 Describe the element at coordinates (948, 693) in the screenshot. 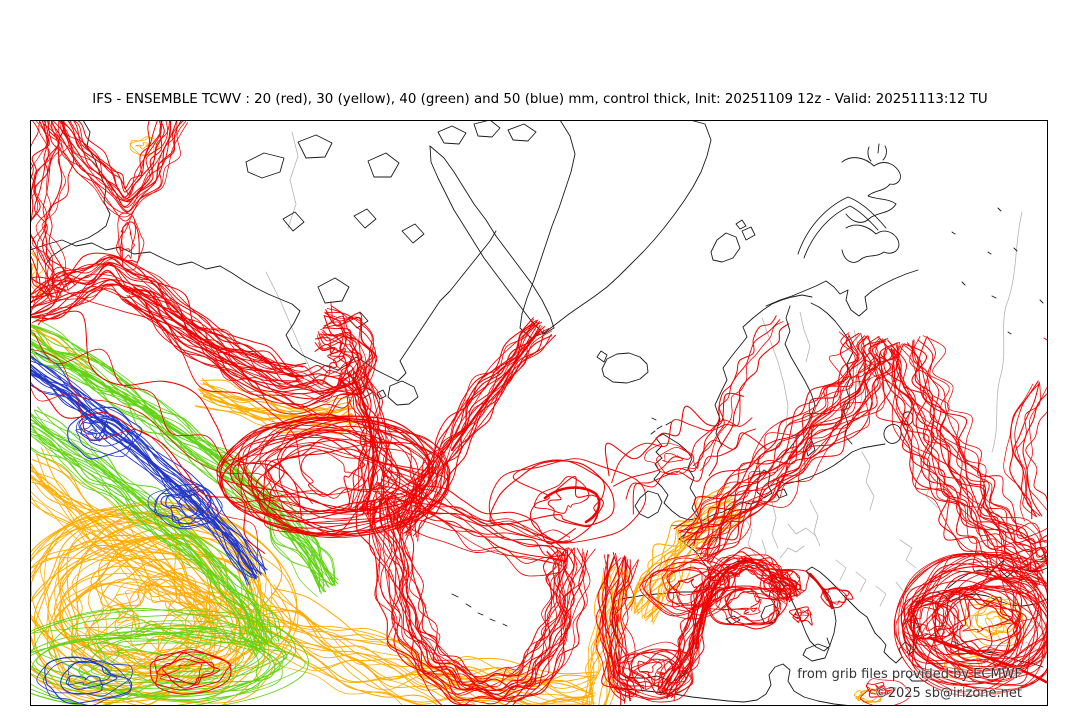

I see `attribution-copyright: ©2025 sb@irizone.net` at that location.